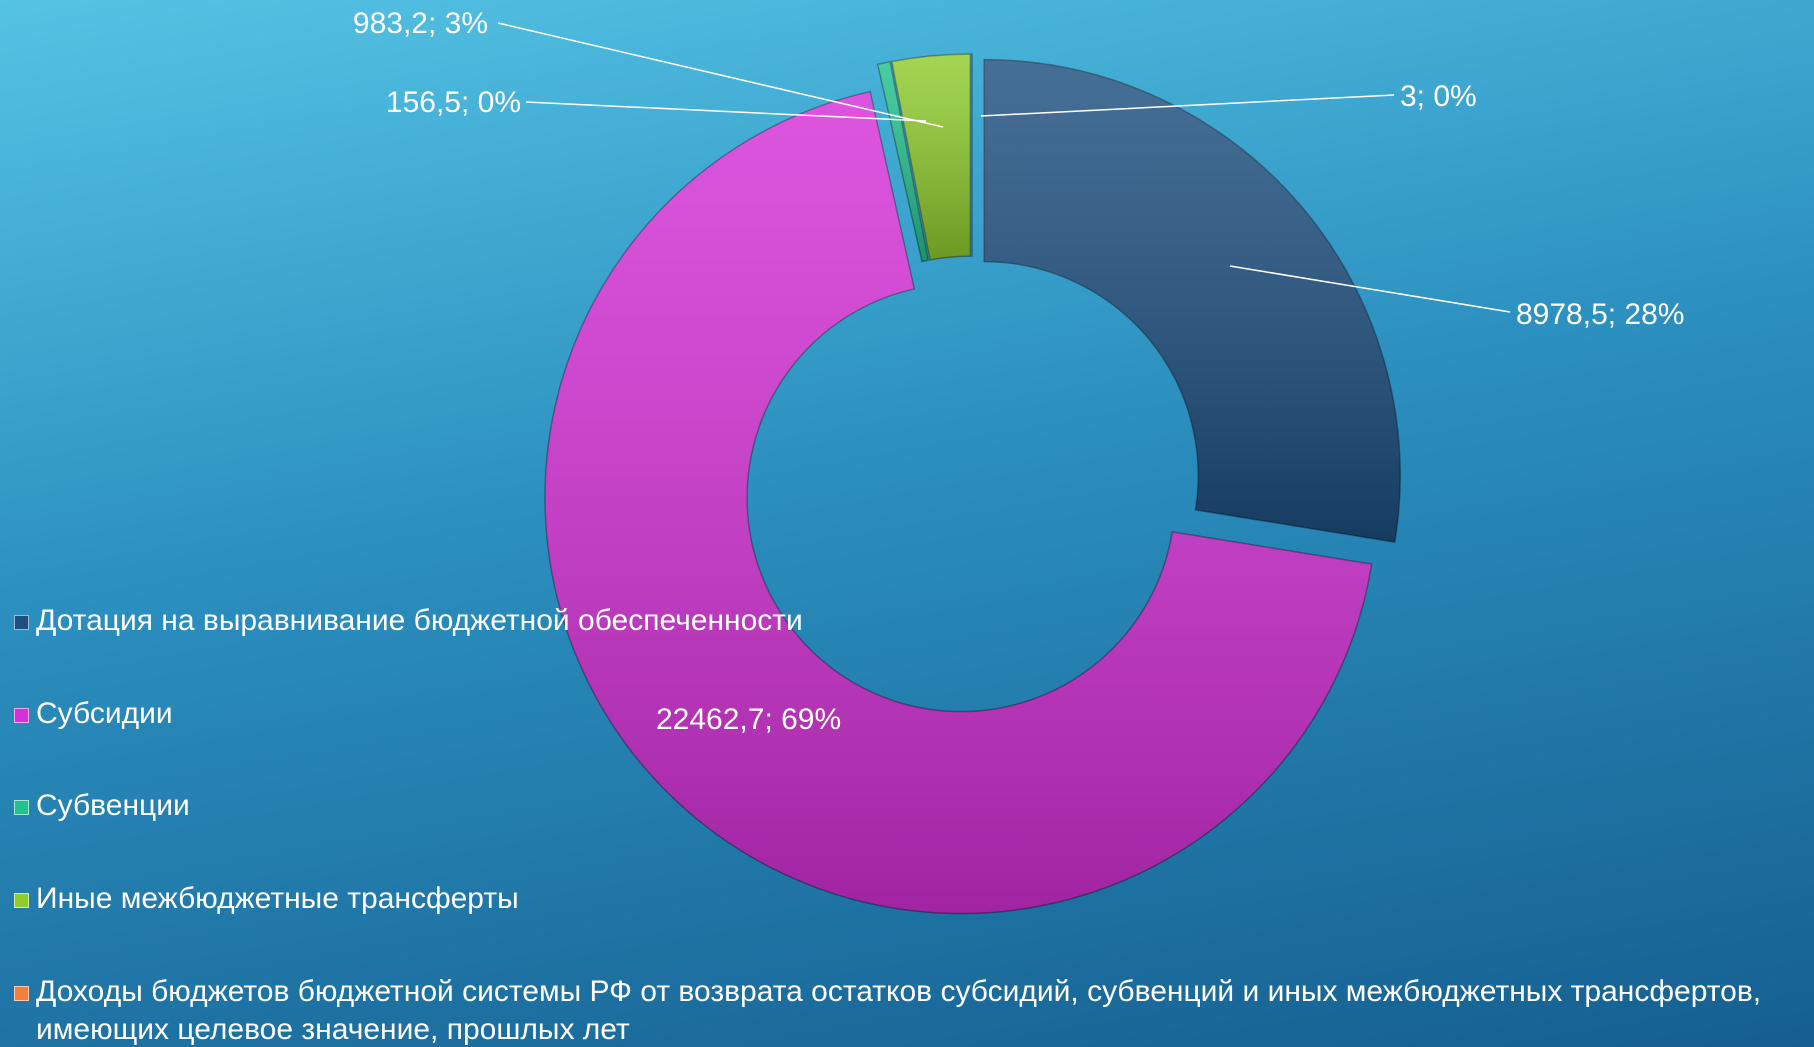  What do you see at coordinates (420, 23) in the screenshot?
I see `data-label: 983,2; 3%` at bounding box center [420, 23].